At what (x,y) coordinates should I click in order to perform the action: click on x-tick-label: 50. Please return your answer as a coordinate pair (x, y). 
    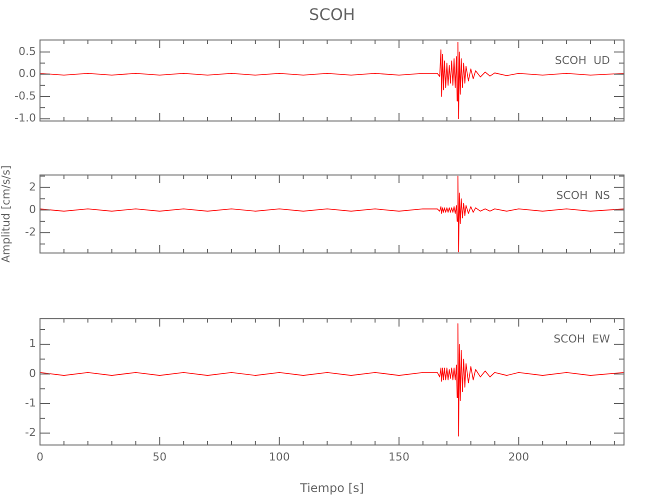
    Looking at the image, I should click on (159, 457).